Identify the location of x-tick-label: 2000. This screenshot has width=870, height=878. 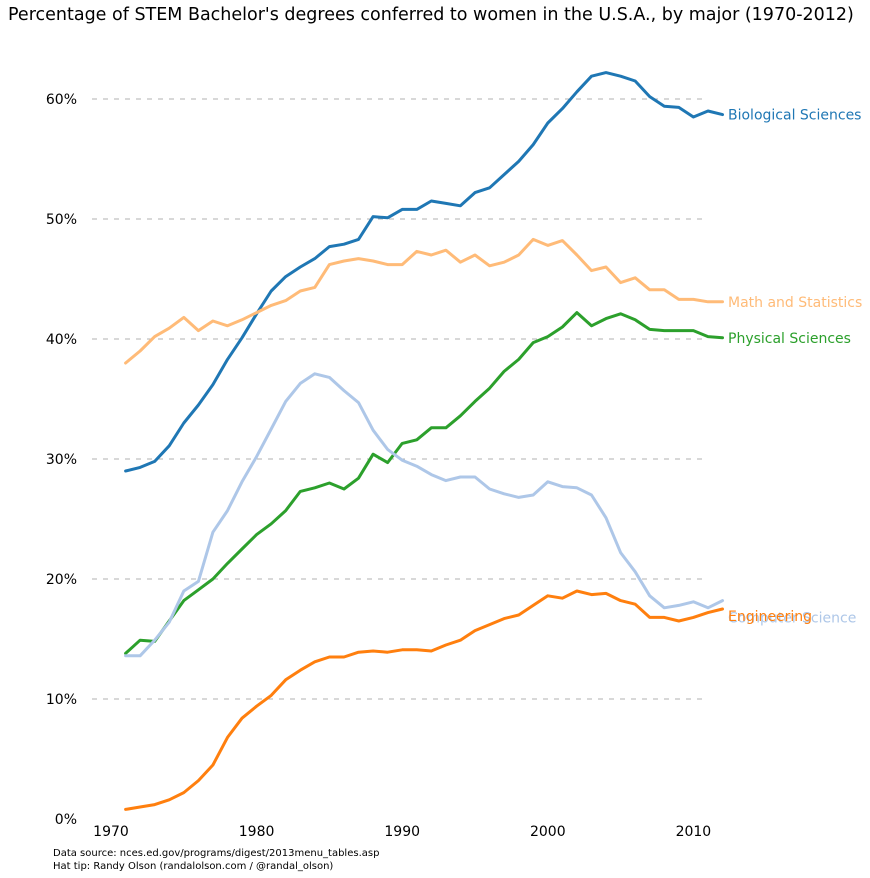
(548, 832).